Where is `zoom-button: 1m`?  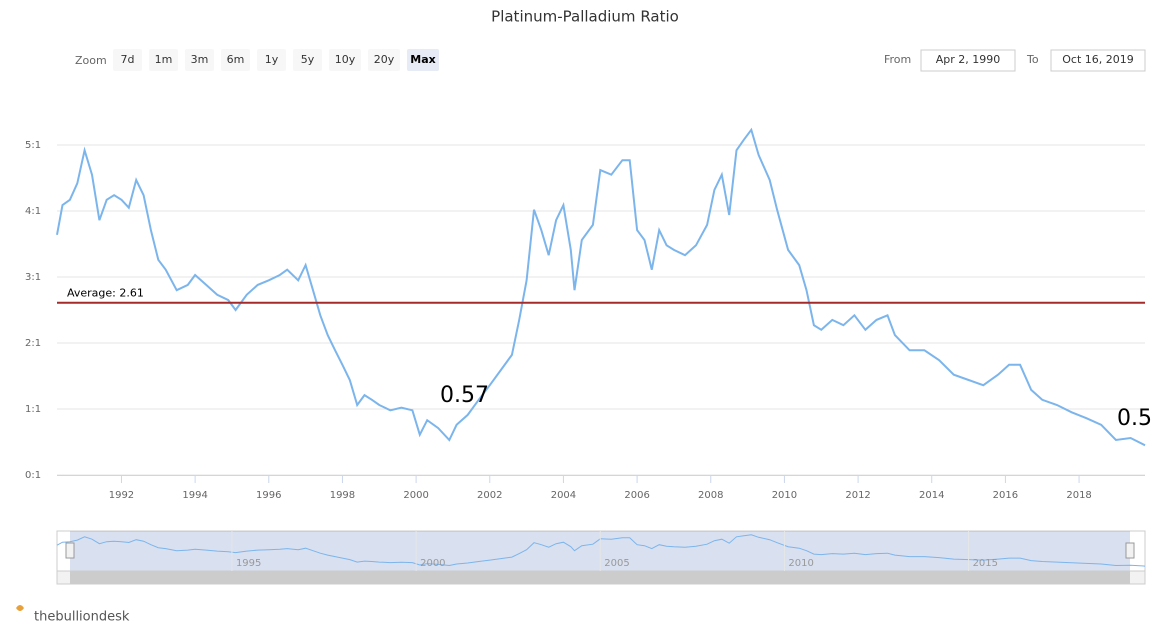
zoom-button: 1m is located at coordinates (163, 60).